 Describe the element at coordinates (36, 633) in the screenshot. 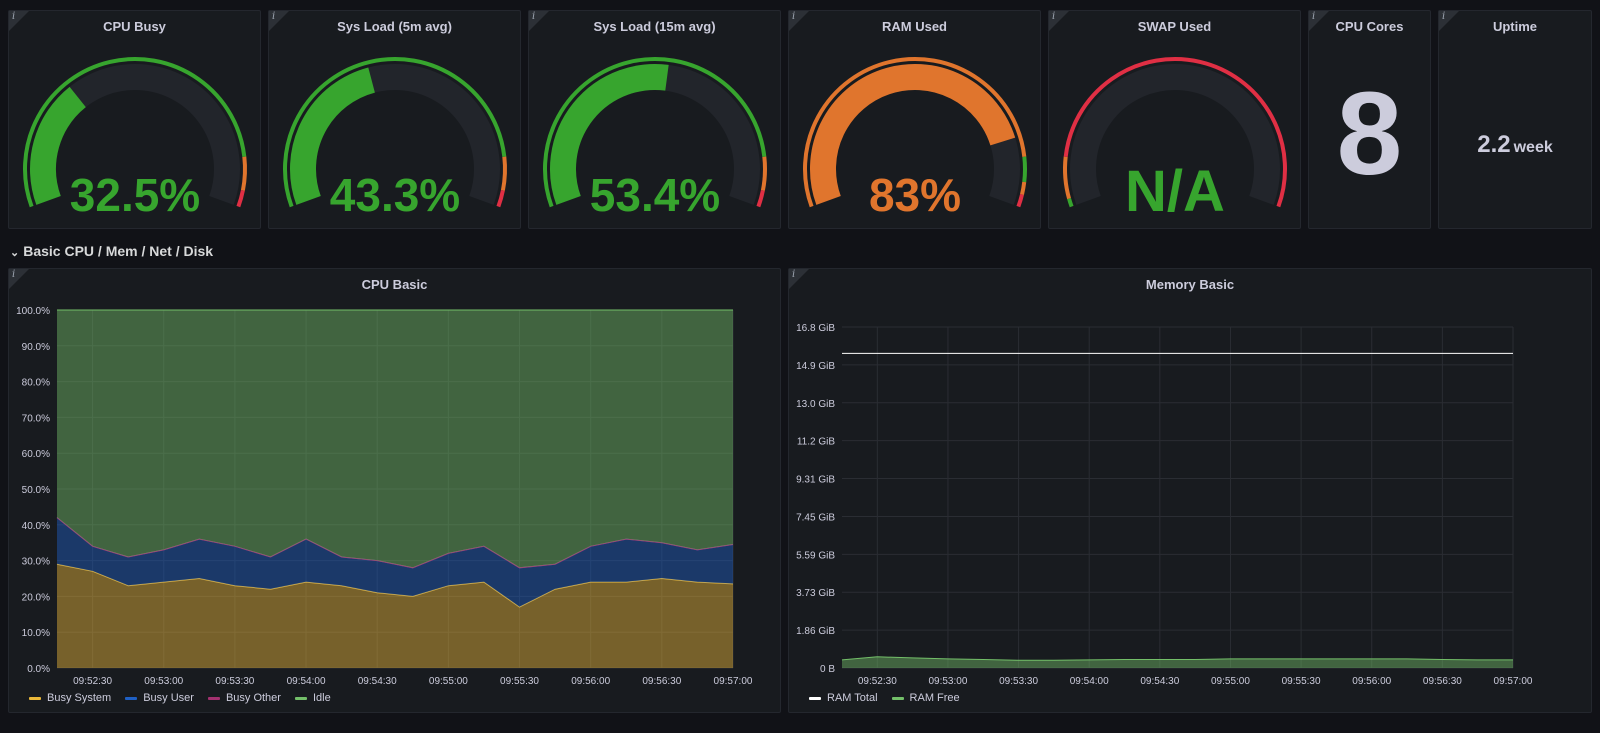

I see `y-tick-label: 10.0%` at that location.